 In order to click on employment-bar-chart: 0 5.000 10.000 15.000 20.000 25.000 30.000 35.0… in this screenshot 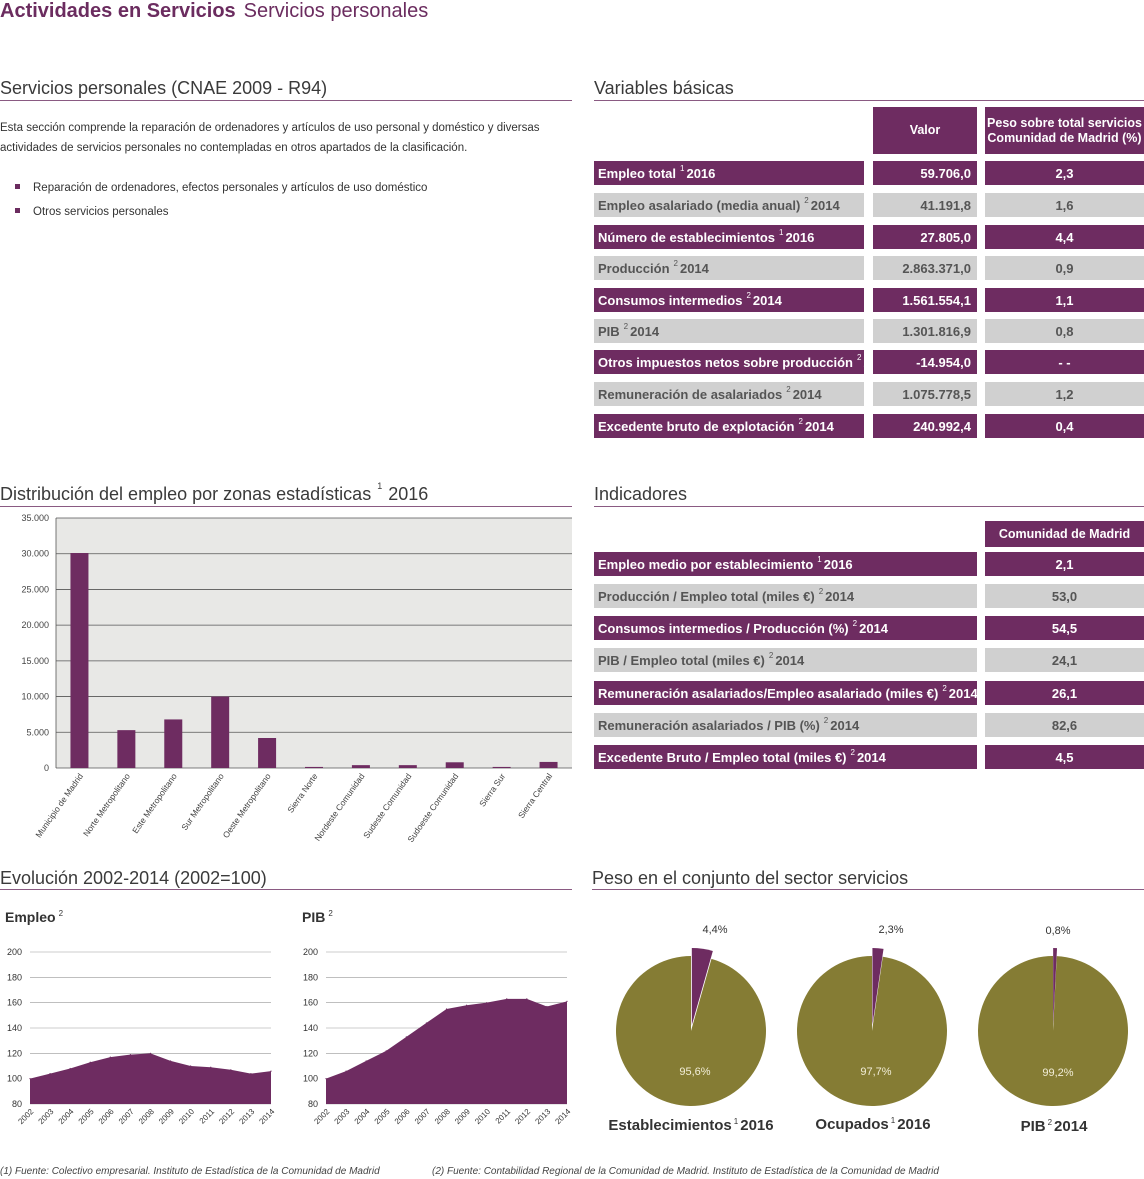, I will do `click(296, 678)`.